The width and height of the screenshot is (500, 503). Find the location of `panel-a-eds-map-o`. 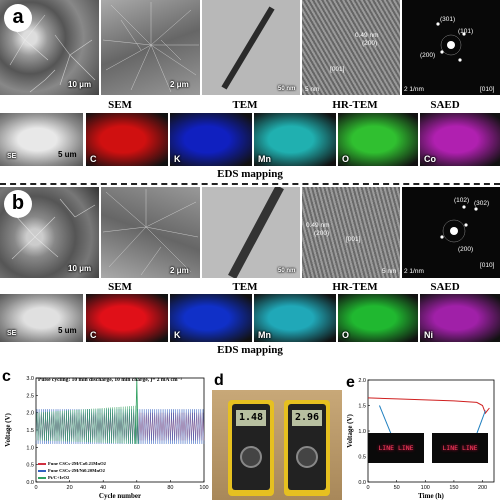

panel-a-eds-map-o is located at coordinates (378, 139).